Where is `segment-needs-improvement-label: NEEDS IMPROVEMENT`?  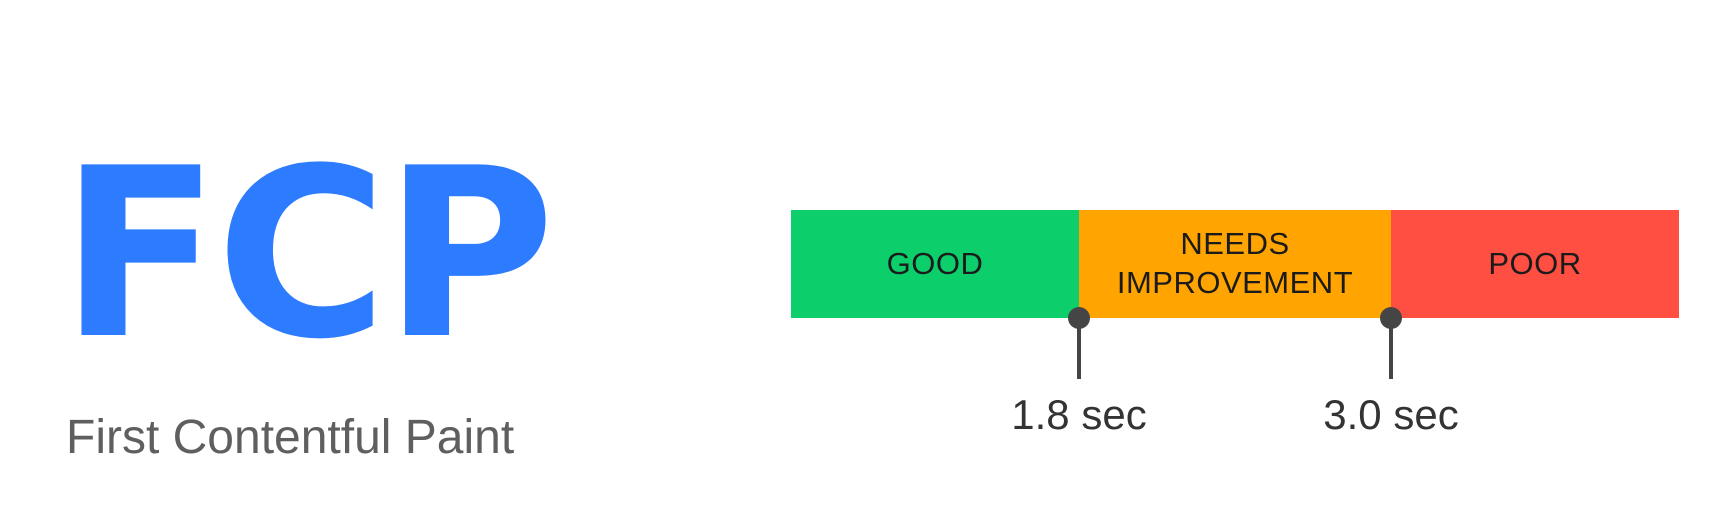
segment-needs-improvement-label: NEEDS IMPROVEMENT is located at coordinates (1235, 264).